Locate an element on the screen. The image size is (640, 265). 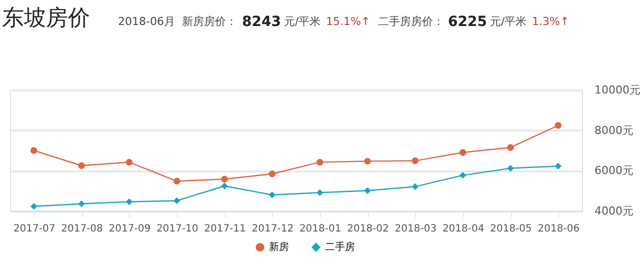
y-tick-label: 10000元 is located at coordinates (617, 90).